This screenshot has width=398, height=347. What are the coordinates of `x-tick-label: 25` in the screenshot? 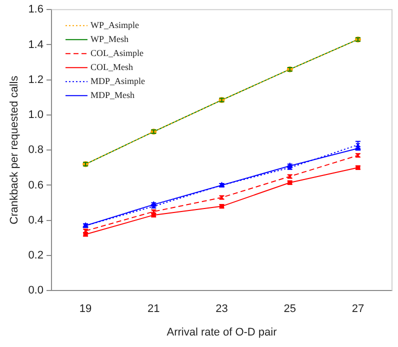 It's located at (290, 309).